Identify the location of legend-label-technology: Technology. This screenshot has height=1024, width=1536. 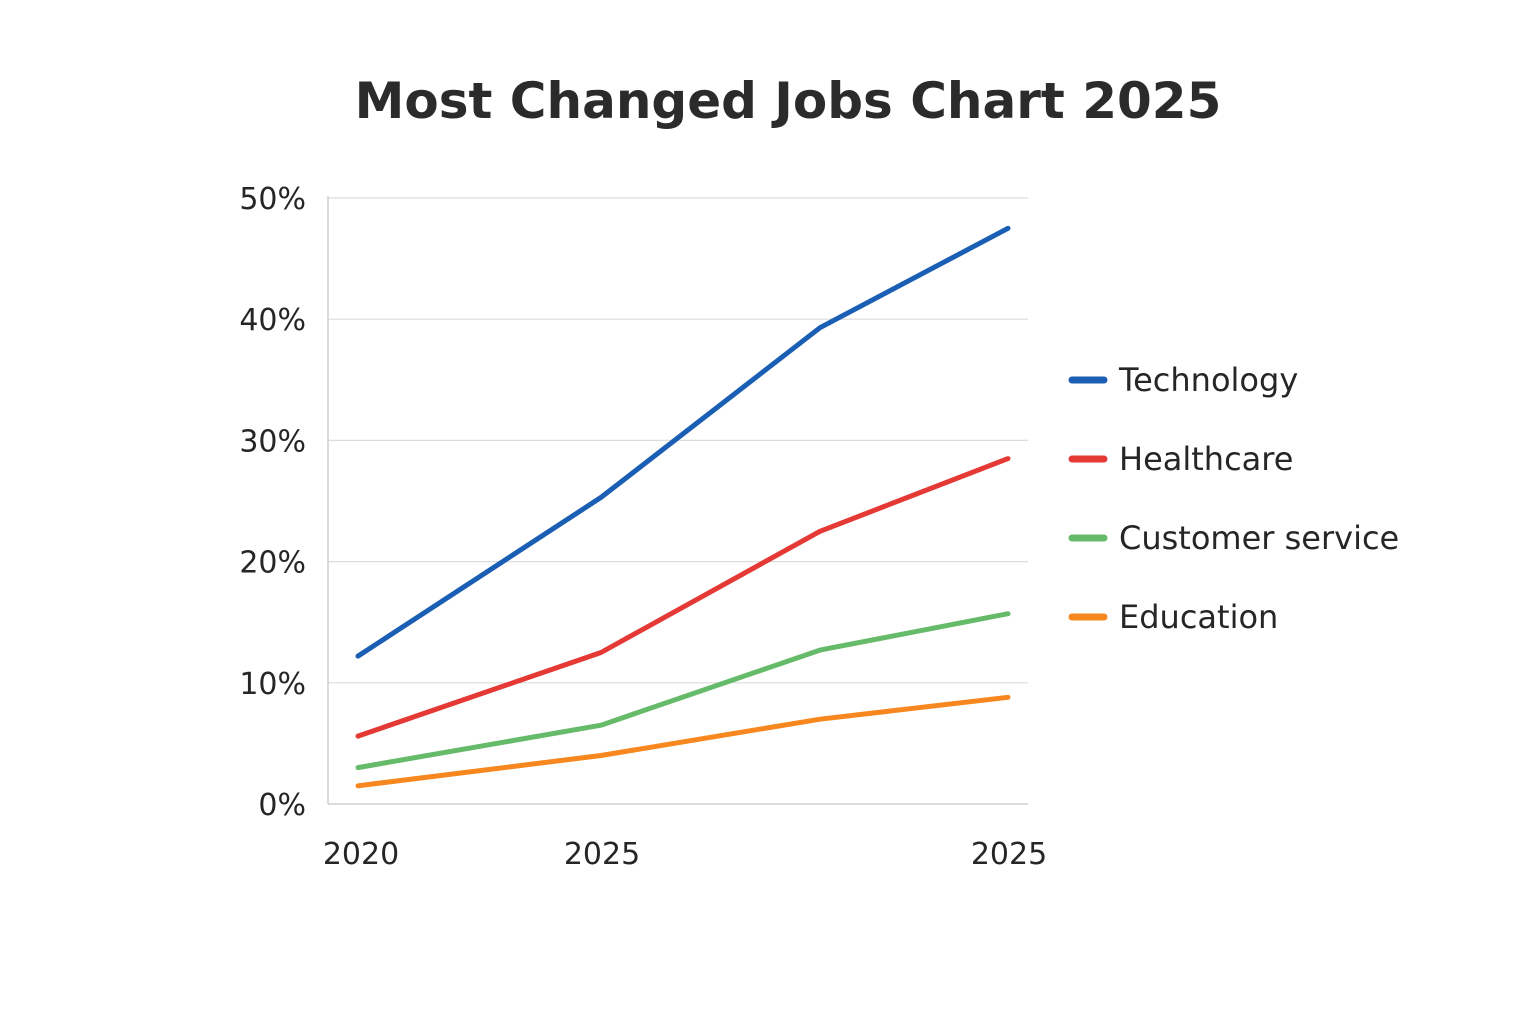
(1208, 380).